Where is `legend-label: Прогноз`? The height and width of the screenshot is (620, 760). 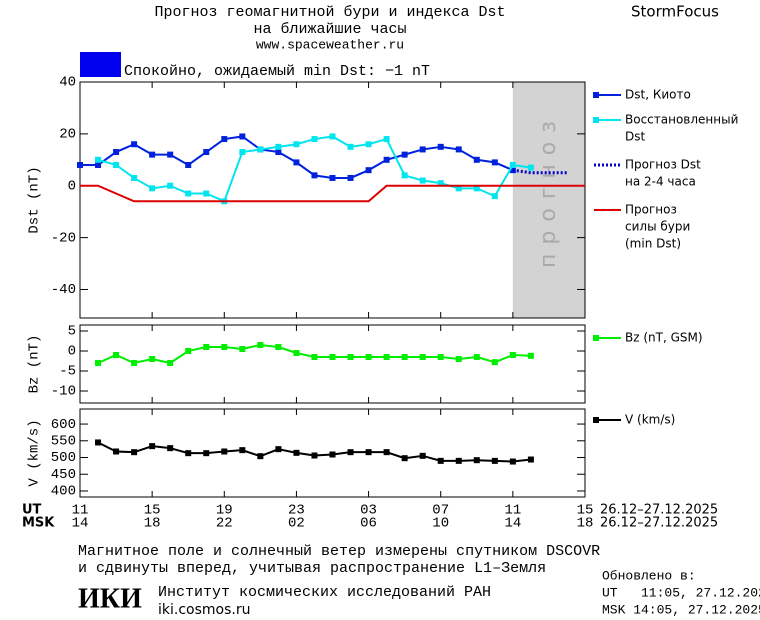 legend-label: Прогноз is located at coordinates (651, 210).